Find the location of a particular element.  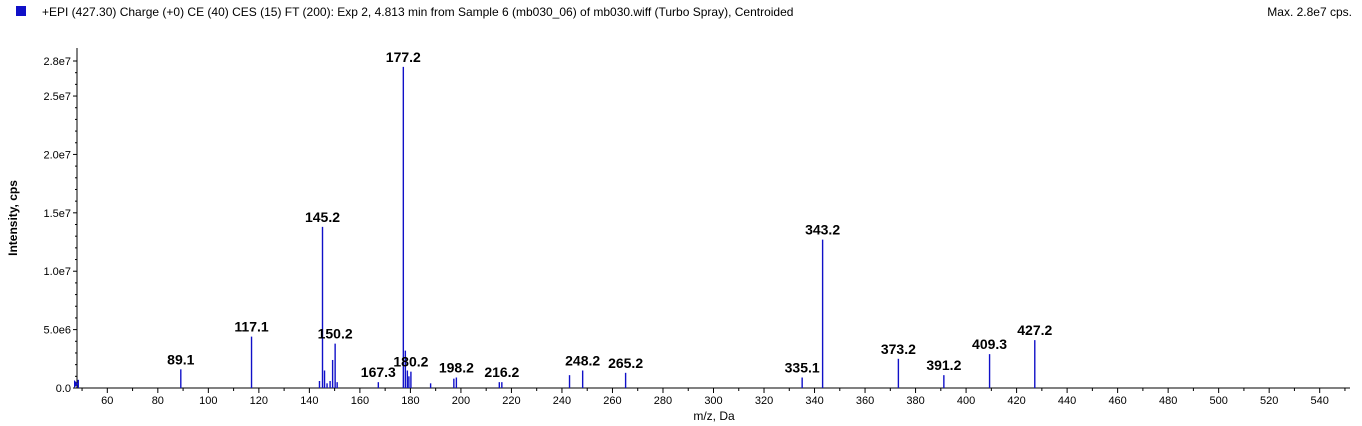

x-tick-label: 100 is located at coordinates (208, 401).